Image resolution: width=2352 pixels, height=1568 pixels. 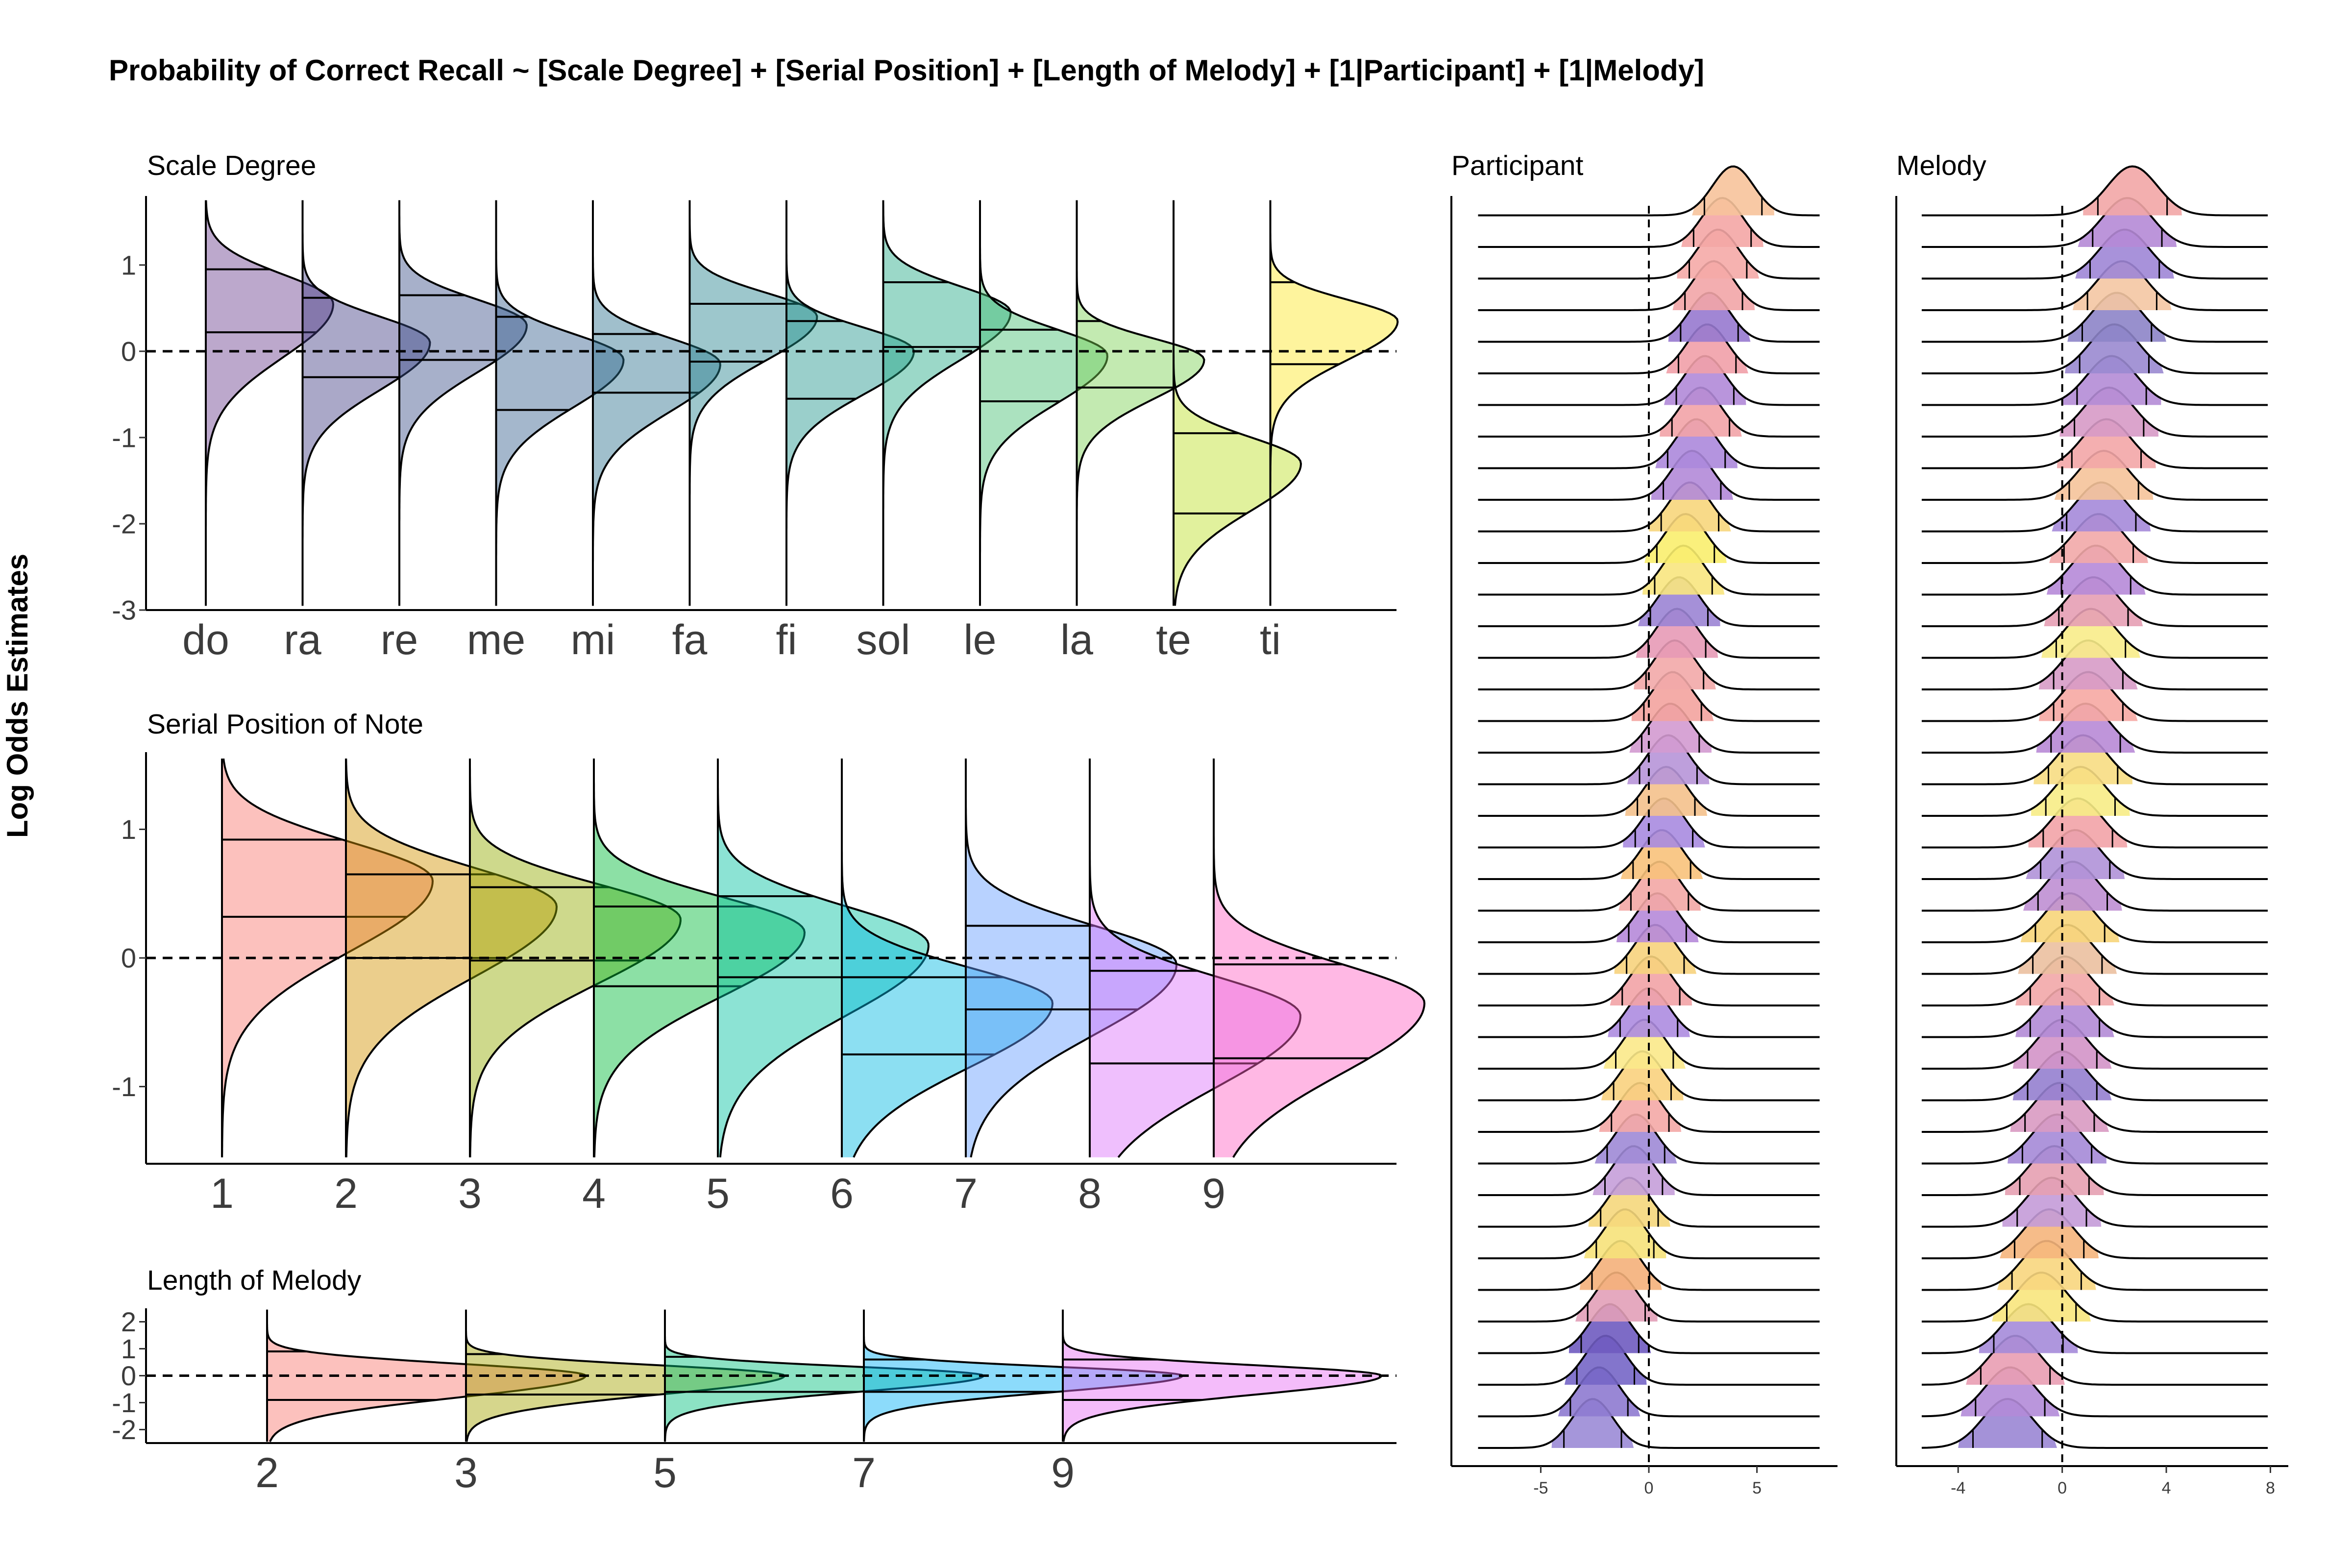 What do you see at coordinates (1334, 403) in the screenshot?
I see `density-outline-ti` at bounding box center [1334, 403].